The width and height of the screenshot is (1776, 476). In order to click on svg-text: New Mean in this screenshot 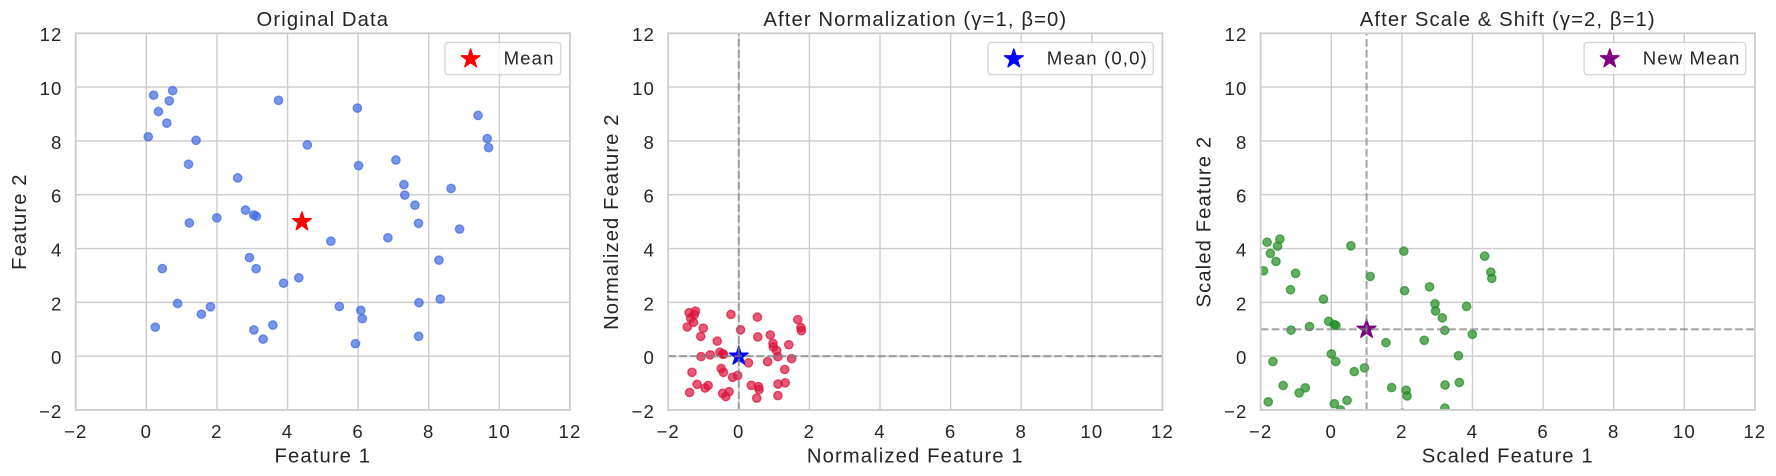, I will do `click(1692, 58)`.